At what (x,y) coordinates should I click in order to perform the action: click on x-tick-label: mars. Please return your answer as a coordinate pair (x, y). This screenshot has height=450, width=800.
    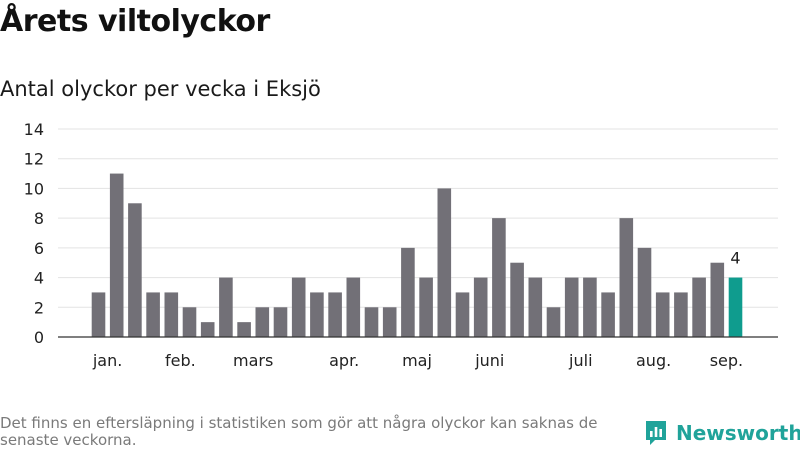
    Looking at the image, I should click on (253, 360).